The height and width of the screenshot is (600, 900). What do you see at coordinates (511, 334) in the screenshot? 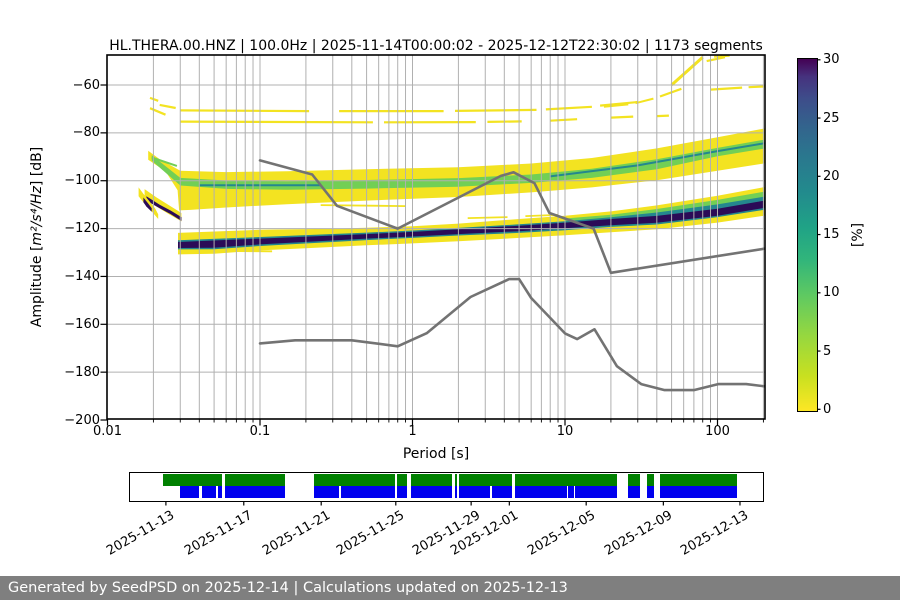
I see `nlnm-curve` at bounding box center [511, 334].